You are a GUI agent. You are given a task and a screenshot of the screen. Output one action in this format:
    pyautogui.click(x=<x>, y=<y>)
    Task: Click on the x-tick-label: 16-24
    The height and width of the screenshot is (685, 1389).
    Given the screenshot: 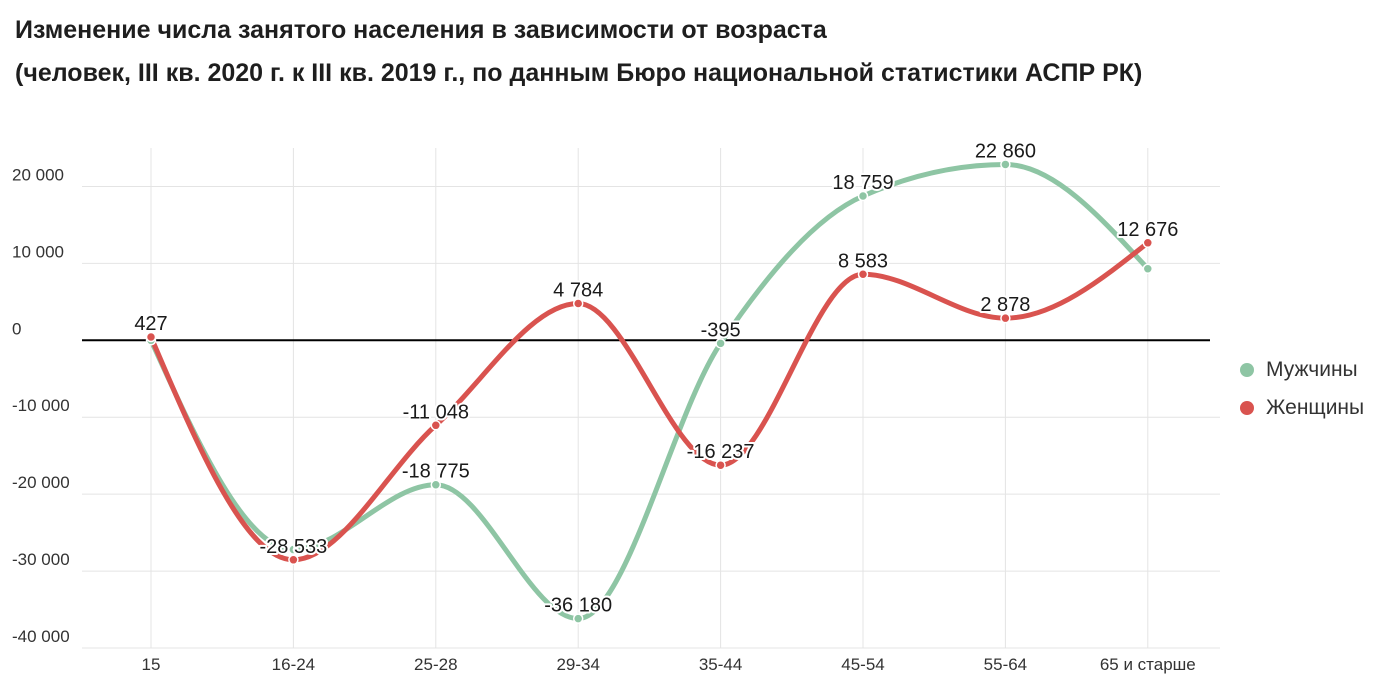 What is the action you would take?
    pyautogui.click(x=293, y=664)
    